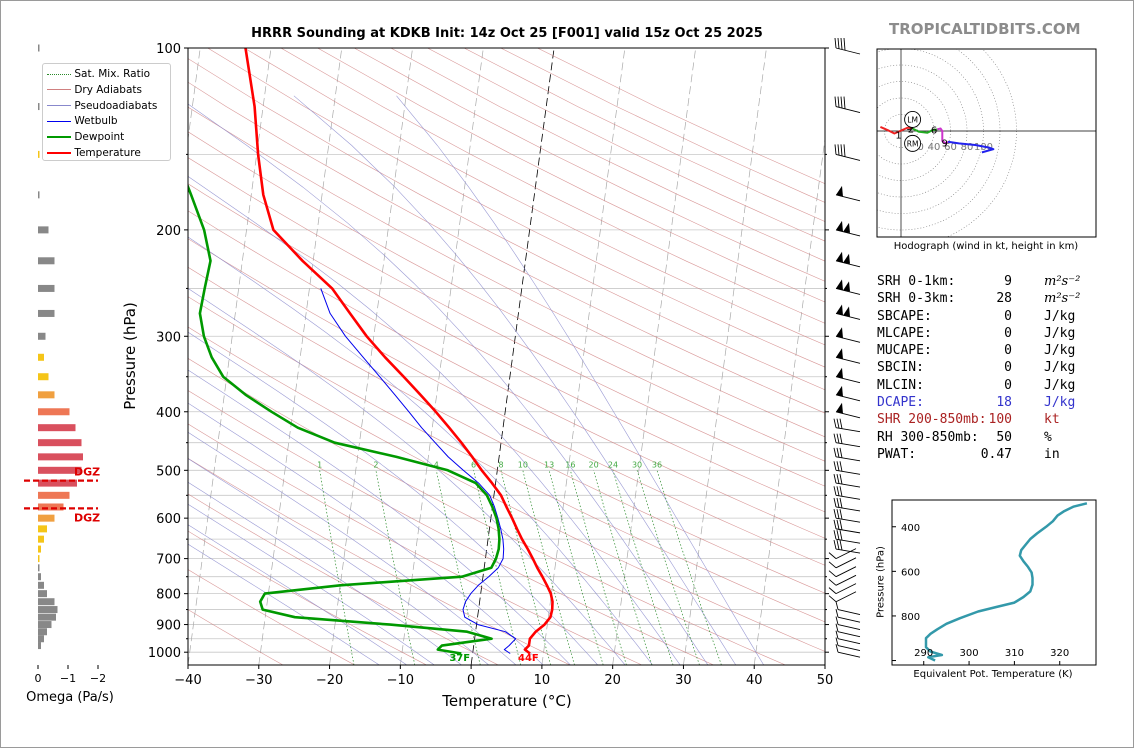 The height and width of the screenshot is (748, 1134). I want to click on theta-e-line, so click(1006, 582).